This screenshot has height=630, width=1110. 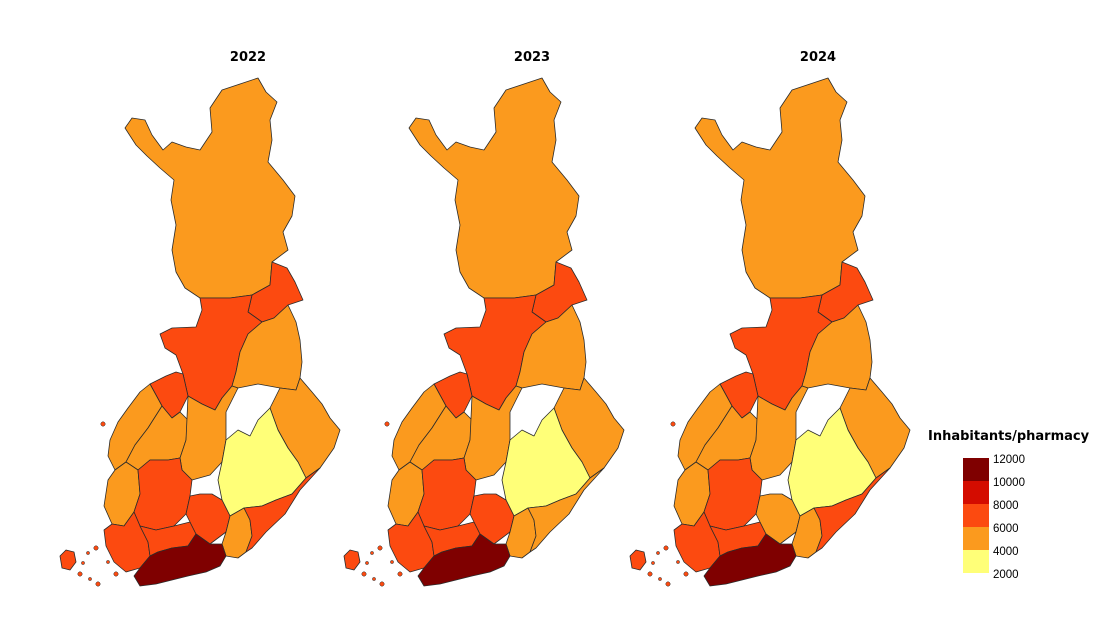 What do you see at coordinates (1009, 483) in the screenshot?
I see `legend-label: 10000` at bounding box center [1009, 483].